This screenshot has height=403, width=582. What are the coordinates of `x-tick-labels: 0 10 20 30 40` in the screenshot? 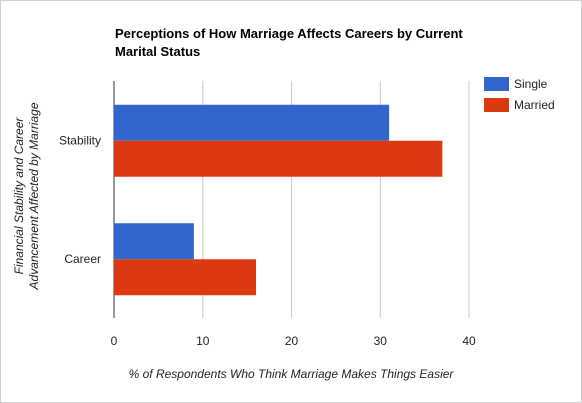 It's located at (293, 341).